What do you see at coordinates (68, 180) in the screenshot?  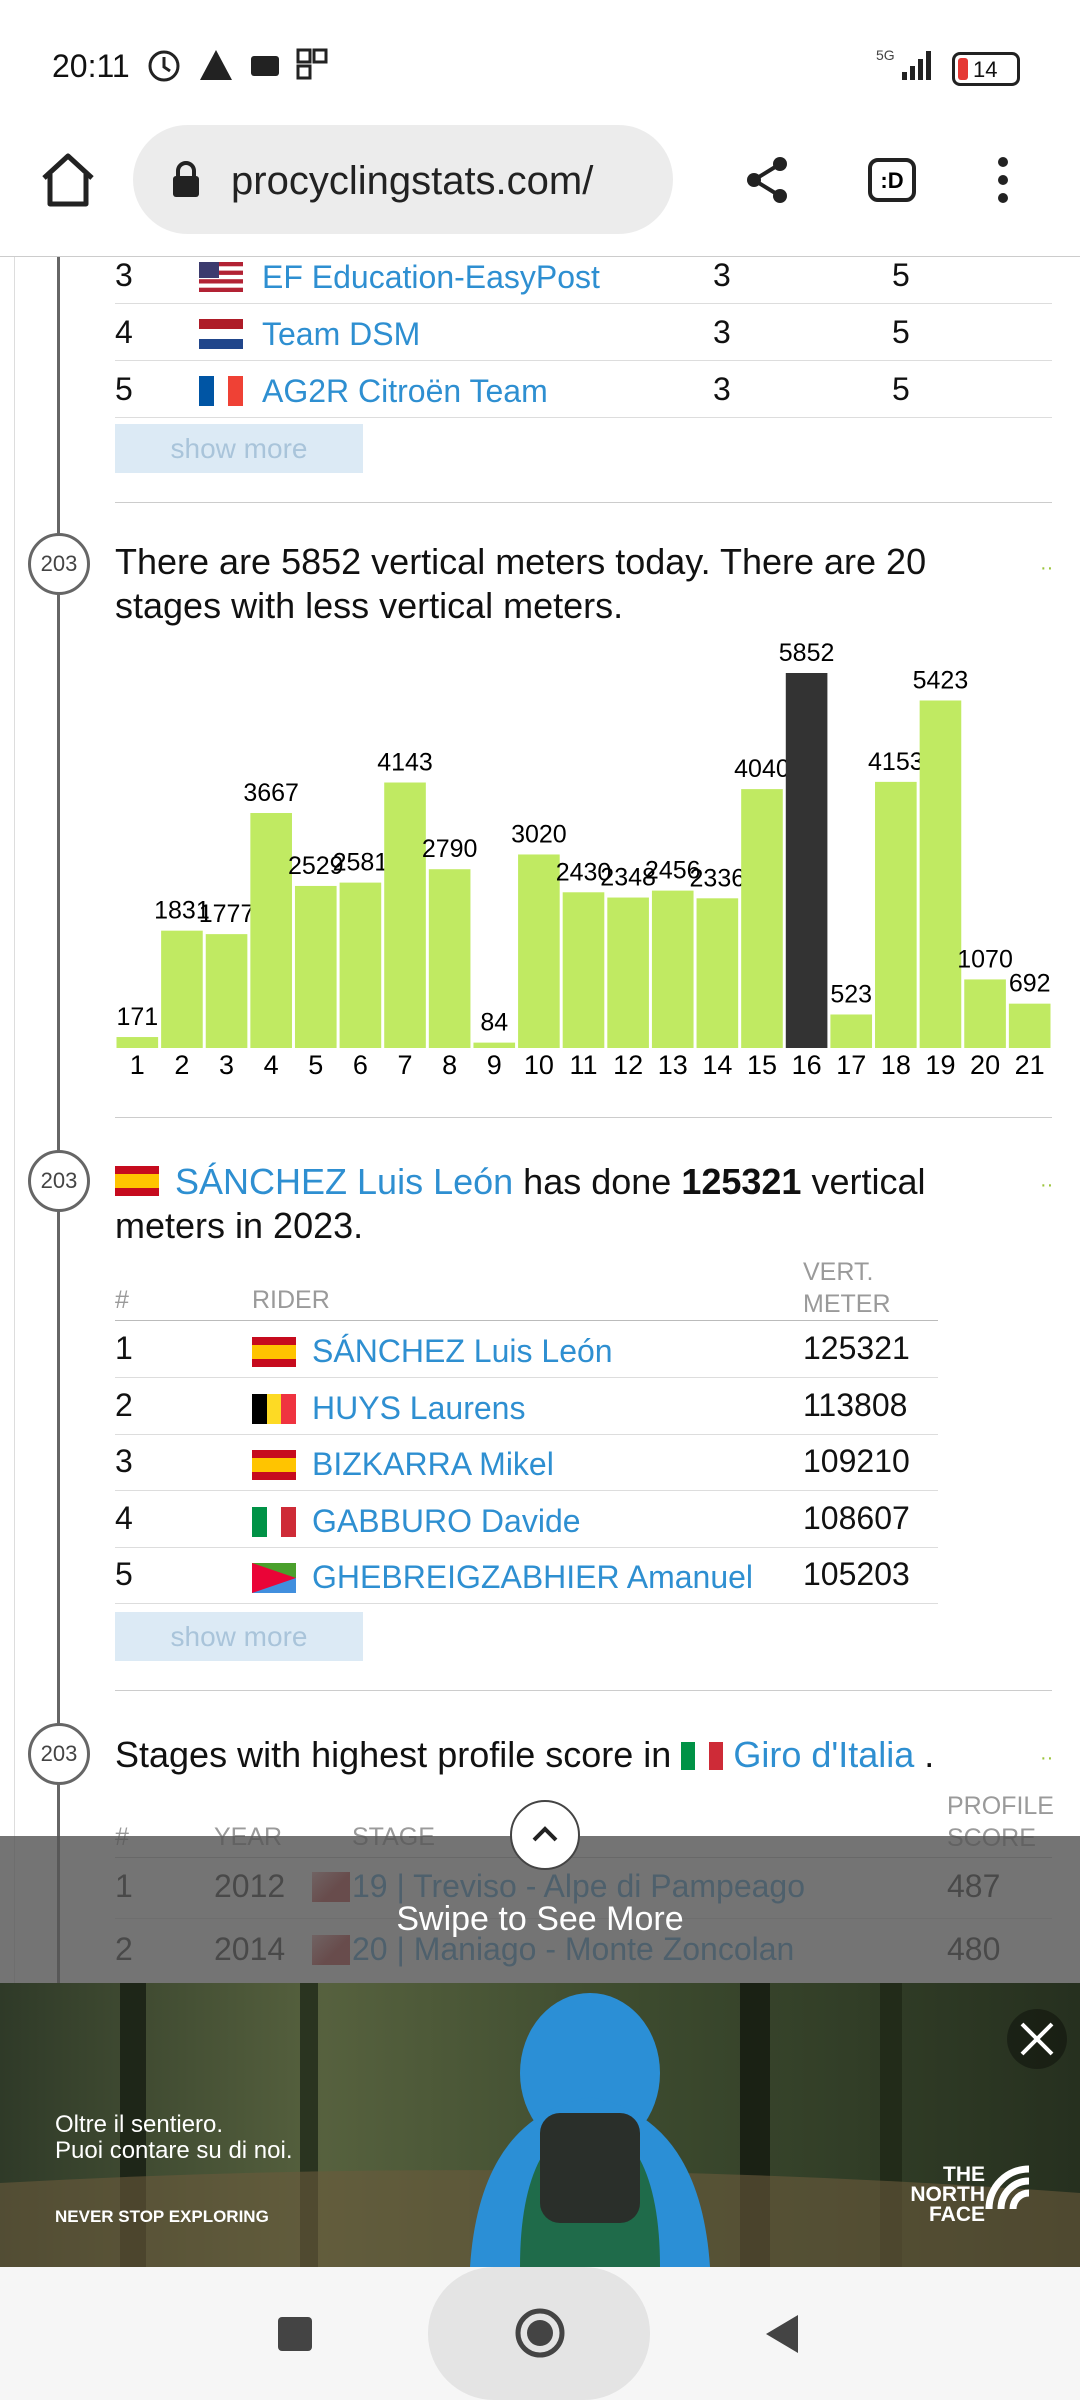 I see `home-button` at bounding box center [68, 180].